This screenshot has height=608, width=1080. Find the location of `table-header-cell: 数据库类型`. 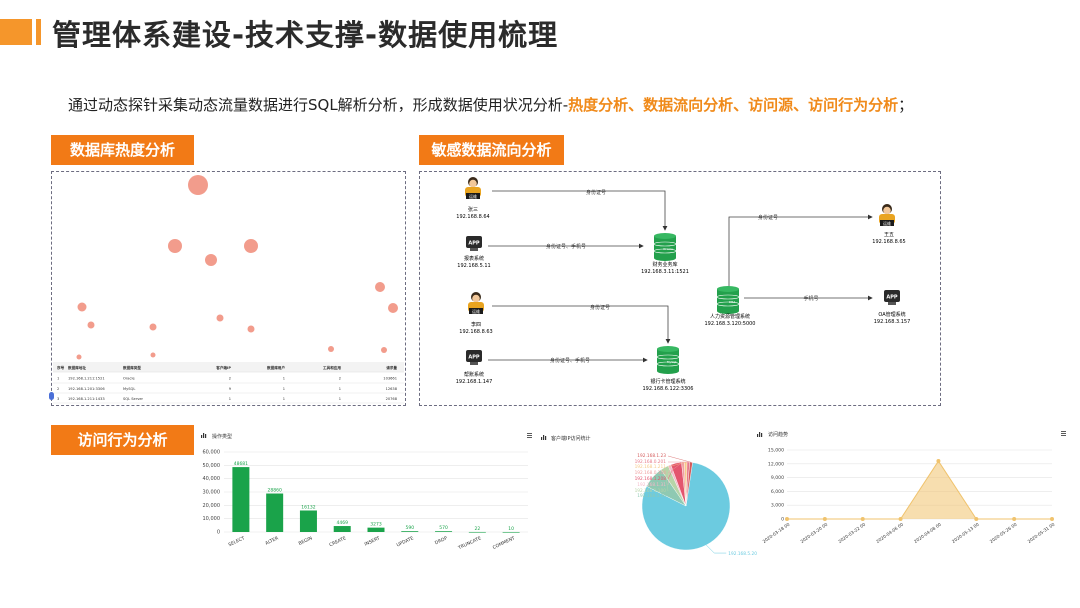

table-header-cell: 数据库类型 is located at coordinates (131, 367).